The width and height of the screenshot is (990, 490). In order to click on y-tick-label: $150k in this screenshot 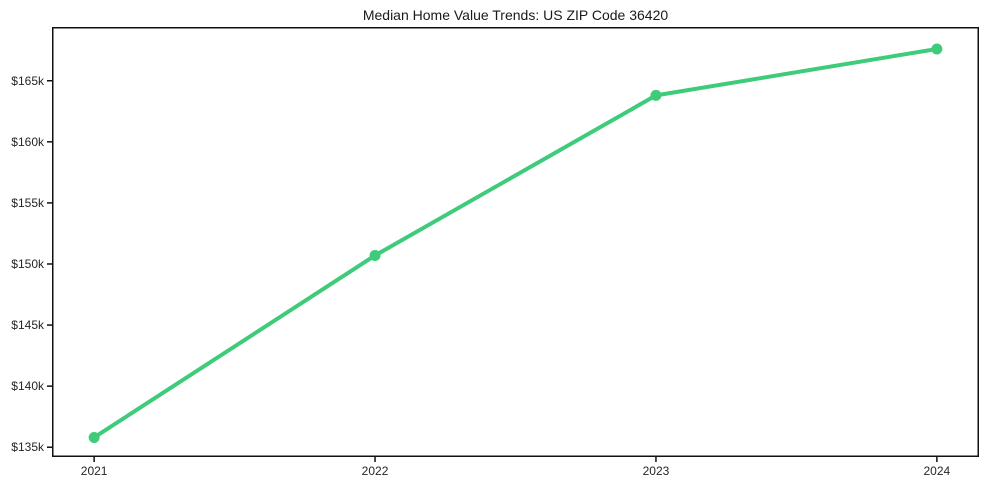, I will do `click(27, 263)`.